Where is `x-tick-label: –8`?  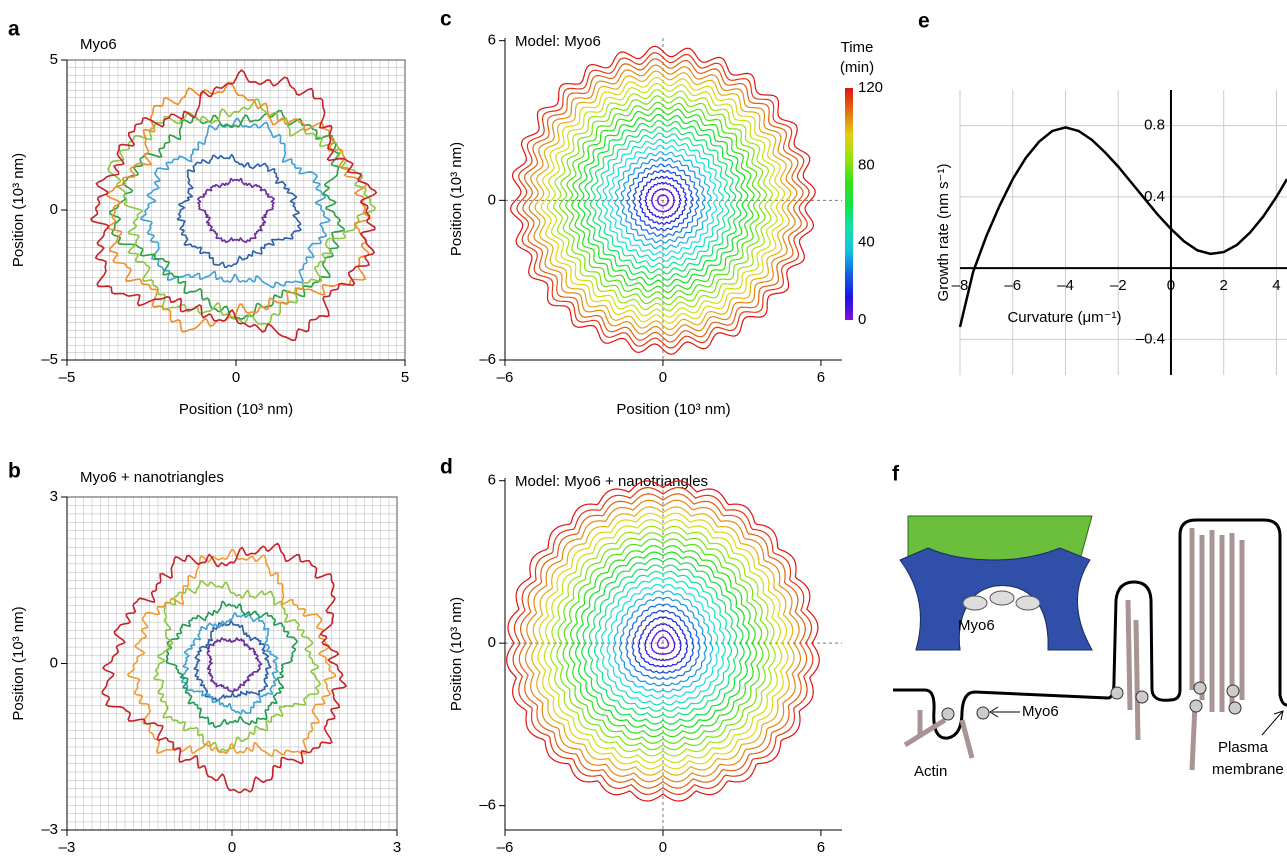 x-tick-label: –8 is located at coordinates (960, 285).